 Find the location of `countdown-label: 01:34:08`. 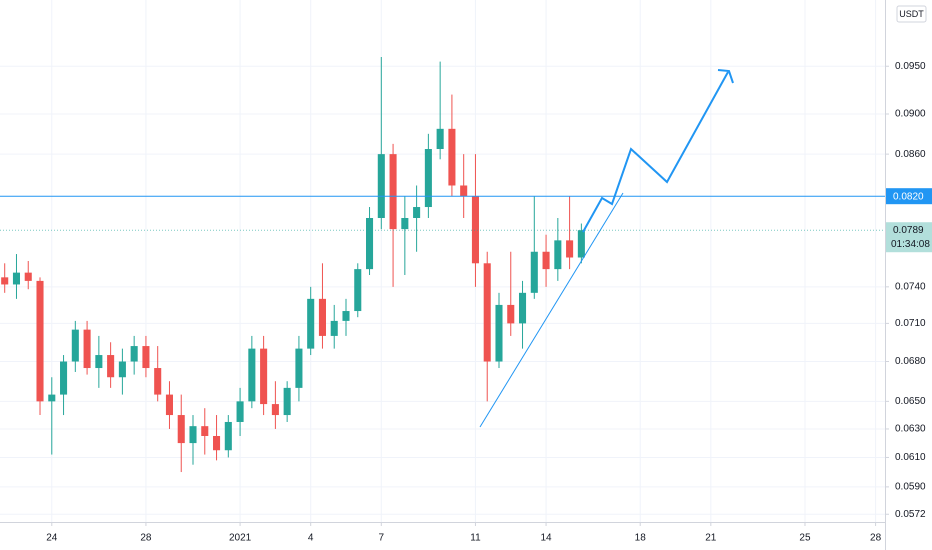

countdown-label: 01:34:08 is located at coordinates (910, 244).